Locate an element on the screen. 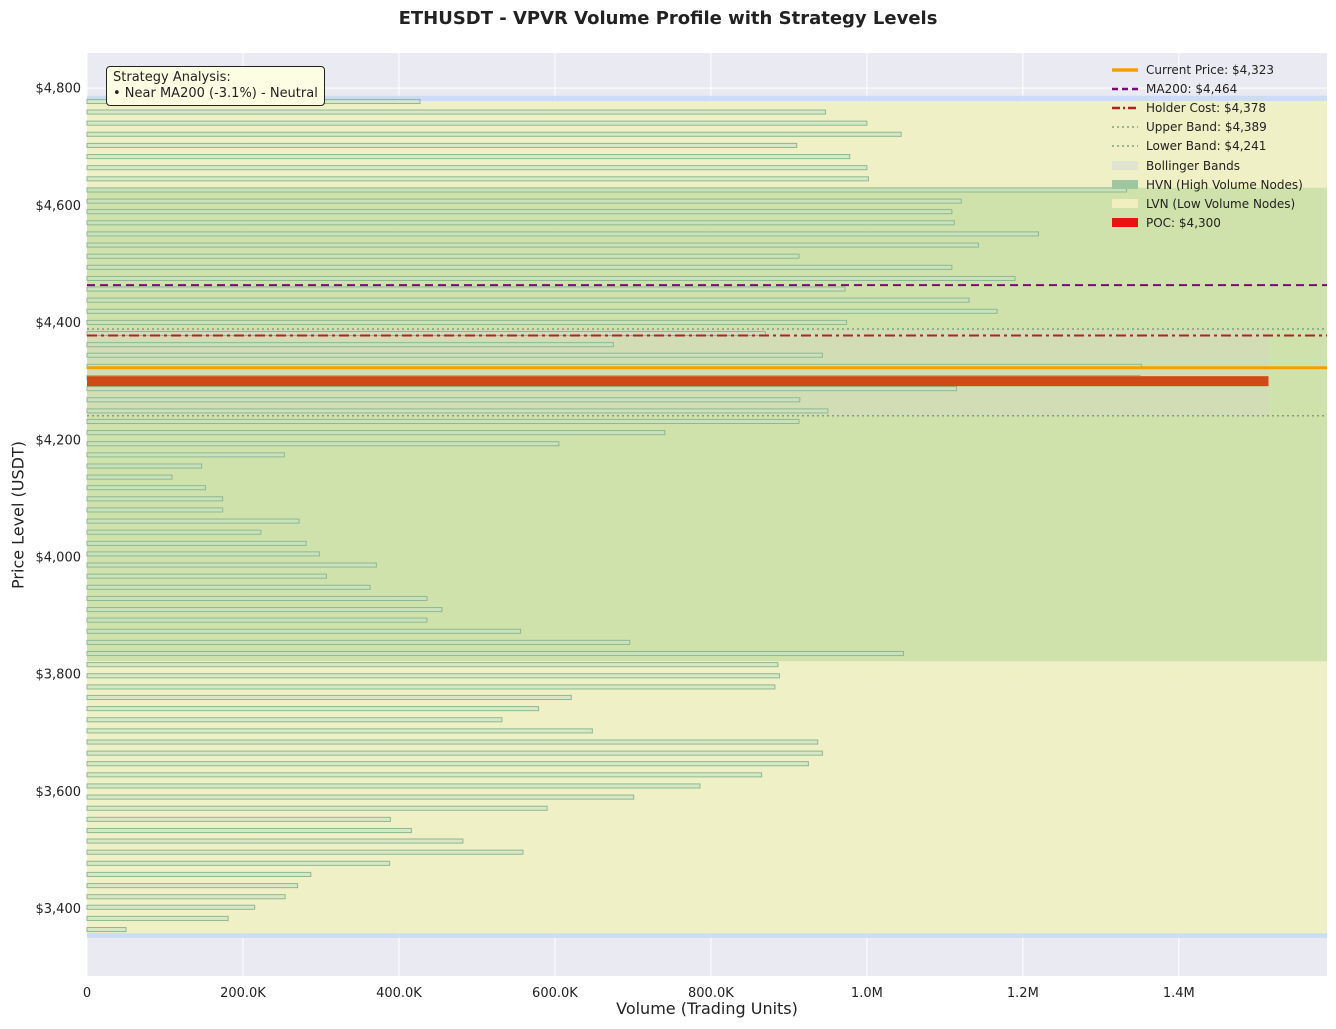 The image size is (1336, 1029). y-tick-label: $3,600 is located at coordinates (59, 792).